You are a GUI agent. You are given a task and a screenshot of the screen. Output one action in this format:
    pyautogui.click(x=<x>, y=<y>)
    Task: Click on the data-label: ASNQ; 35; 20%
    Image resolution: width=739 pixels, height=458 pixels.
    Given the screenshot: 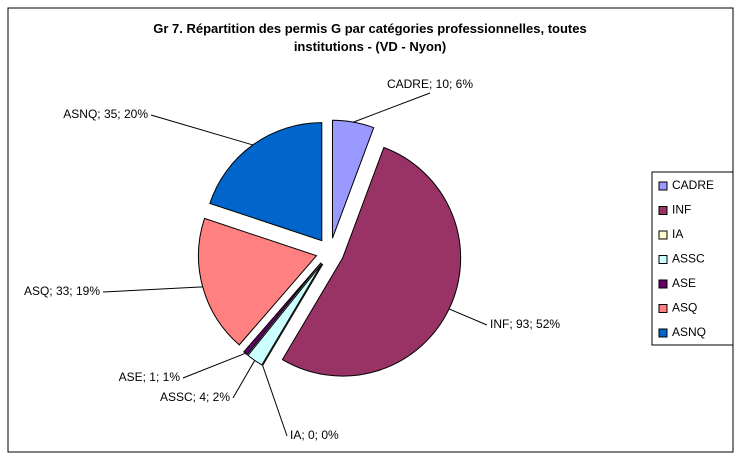 What is the action you would take?
    pyautogui.click(x=105, y=114)
    